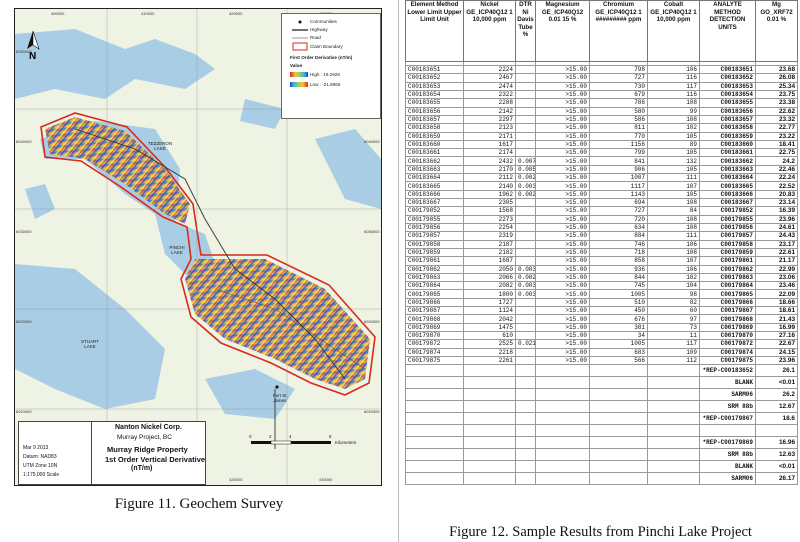 Image resolution: width=800 pixels, height=542 pixels. I want to click on coord-top-3: 420000, so click(236, 13).